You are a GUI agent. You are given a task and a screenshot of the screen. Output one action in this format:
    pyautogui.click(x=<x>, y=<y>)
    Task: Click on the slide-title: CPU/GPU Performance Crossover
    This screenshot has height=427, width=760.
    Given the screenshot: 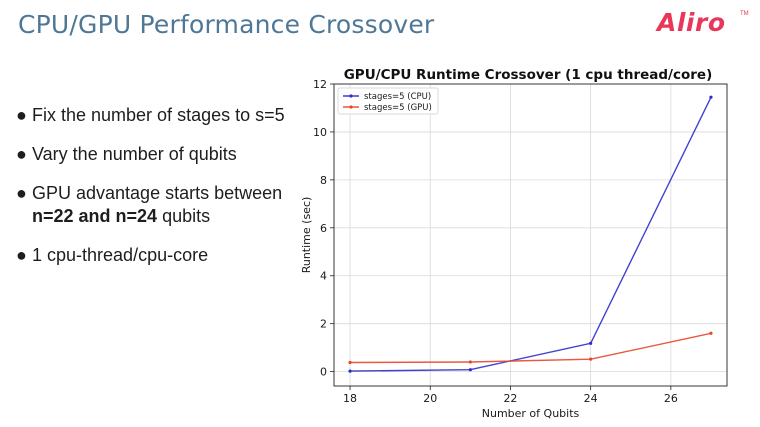 What is the action you would take?
    pyautogui.click(x=226, y=24)
    